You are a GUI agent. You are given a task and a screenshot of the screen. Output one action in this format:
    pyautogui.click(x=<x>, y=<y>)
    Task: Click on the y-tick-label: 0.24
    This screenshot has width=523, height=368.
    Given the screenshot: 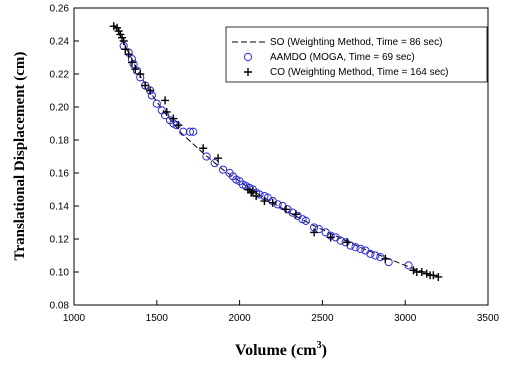 What is the action you would take?
    pyautogui.click(x=60, y=42)
    